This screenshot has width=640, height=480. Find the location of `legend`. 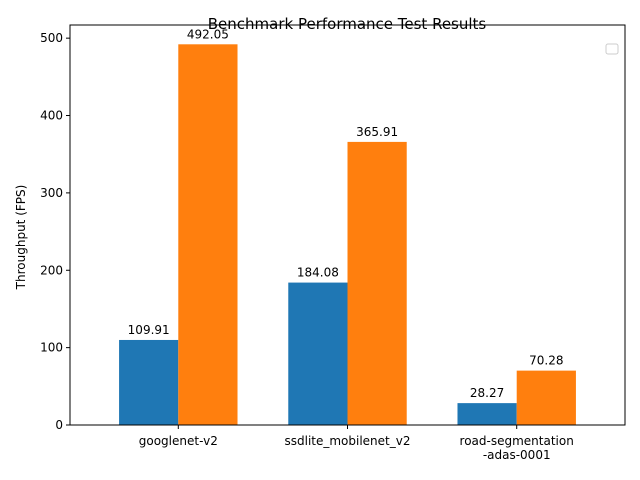

legend is located at coordinates (612, 49).